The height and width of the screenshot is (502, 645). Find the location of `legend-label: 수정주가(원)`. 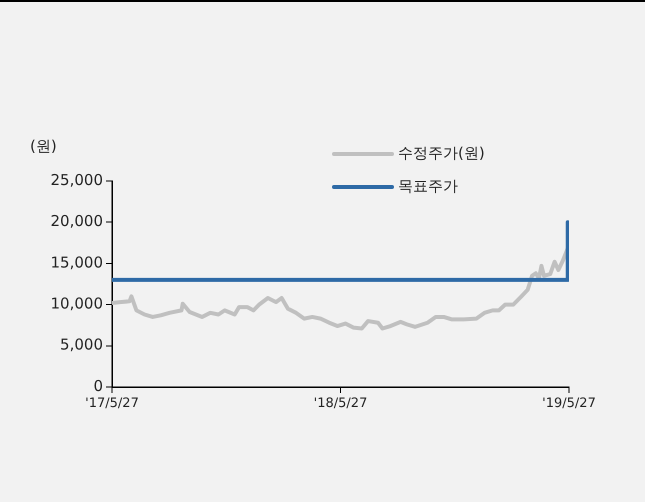

legend-label: 수정주가(원) is located at coordinates (441, 153).